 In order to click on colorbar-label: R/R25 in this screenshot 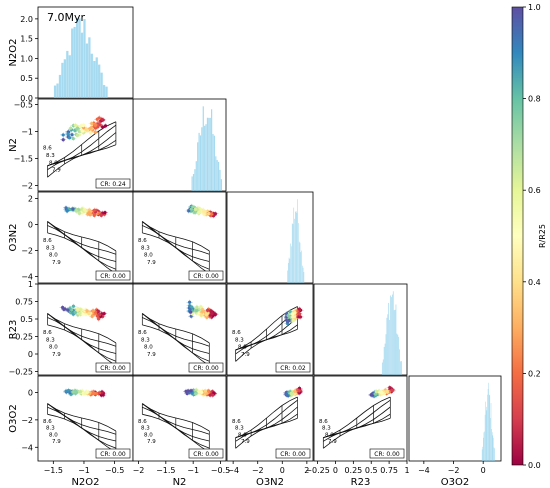, I will do `click(542, 236)`.